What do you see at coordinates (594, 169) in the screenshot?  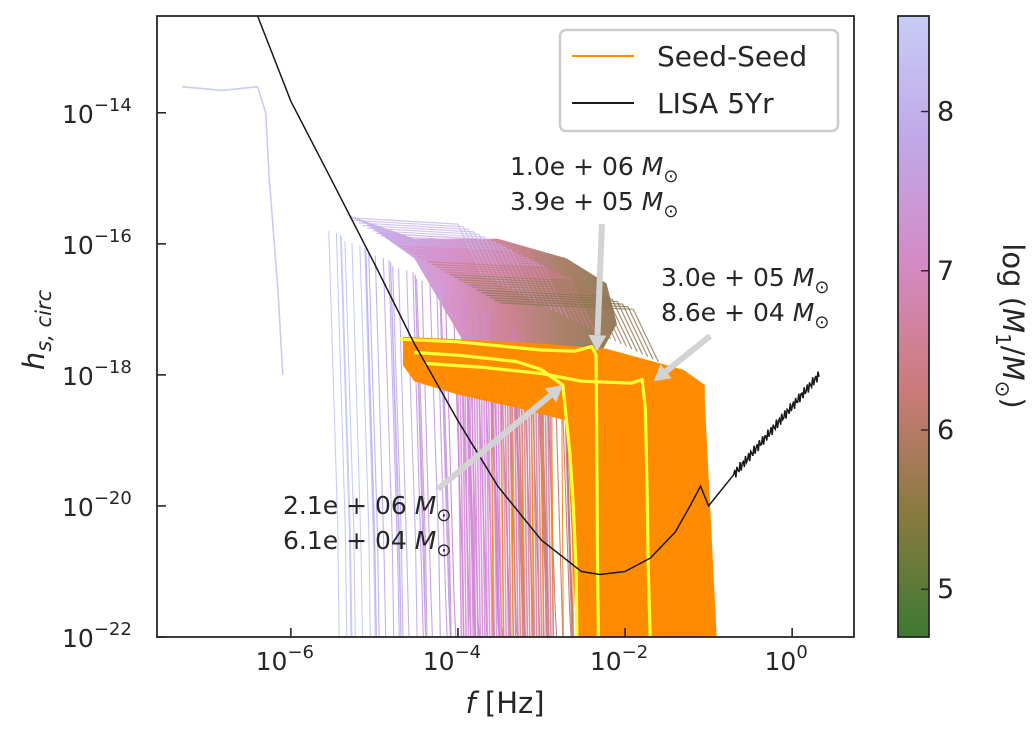 I see `annotation-label: 1.0e + 06 M⊙` at bounding box center [594, 169].